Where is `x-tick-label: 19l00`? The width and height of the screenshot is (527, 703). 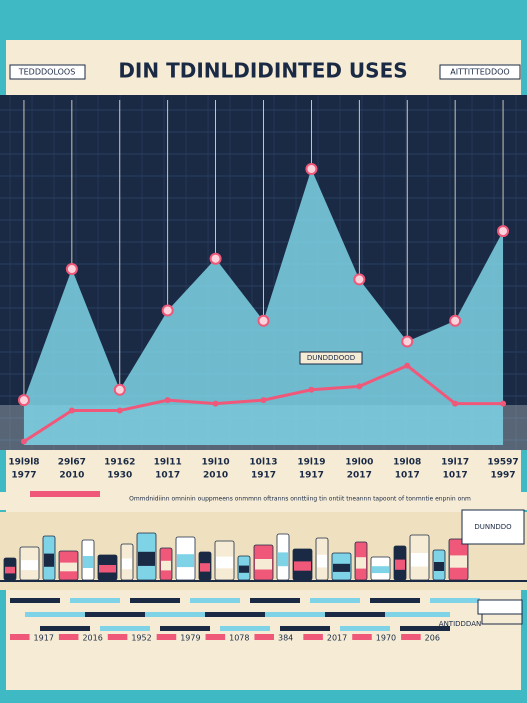 x-tick-label: 19l00 is located at coordinates (359, 463).